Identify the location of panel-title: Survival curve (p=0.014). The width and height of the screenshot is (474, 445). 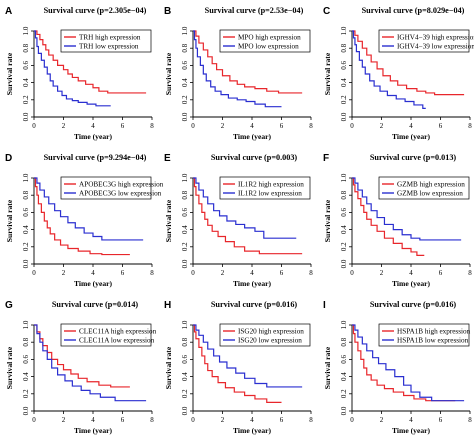
(95, 304).